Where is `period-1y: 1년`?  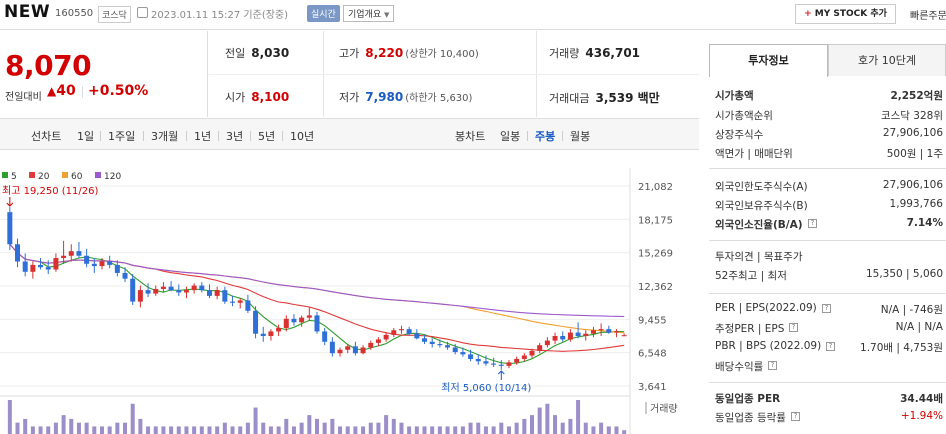
period-1y: 1년 is located at coordinates (203, 136).